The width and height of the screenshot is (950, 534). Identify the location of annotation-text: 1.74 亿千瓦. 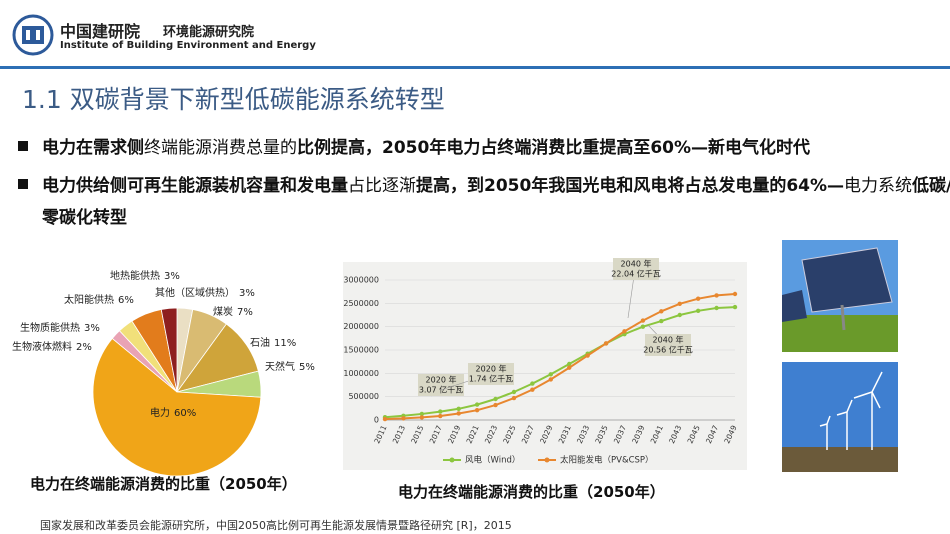
(491, 379).